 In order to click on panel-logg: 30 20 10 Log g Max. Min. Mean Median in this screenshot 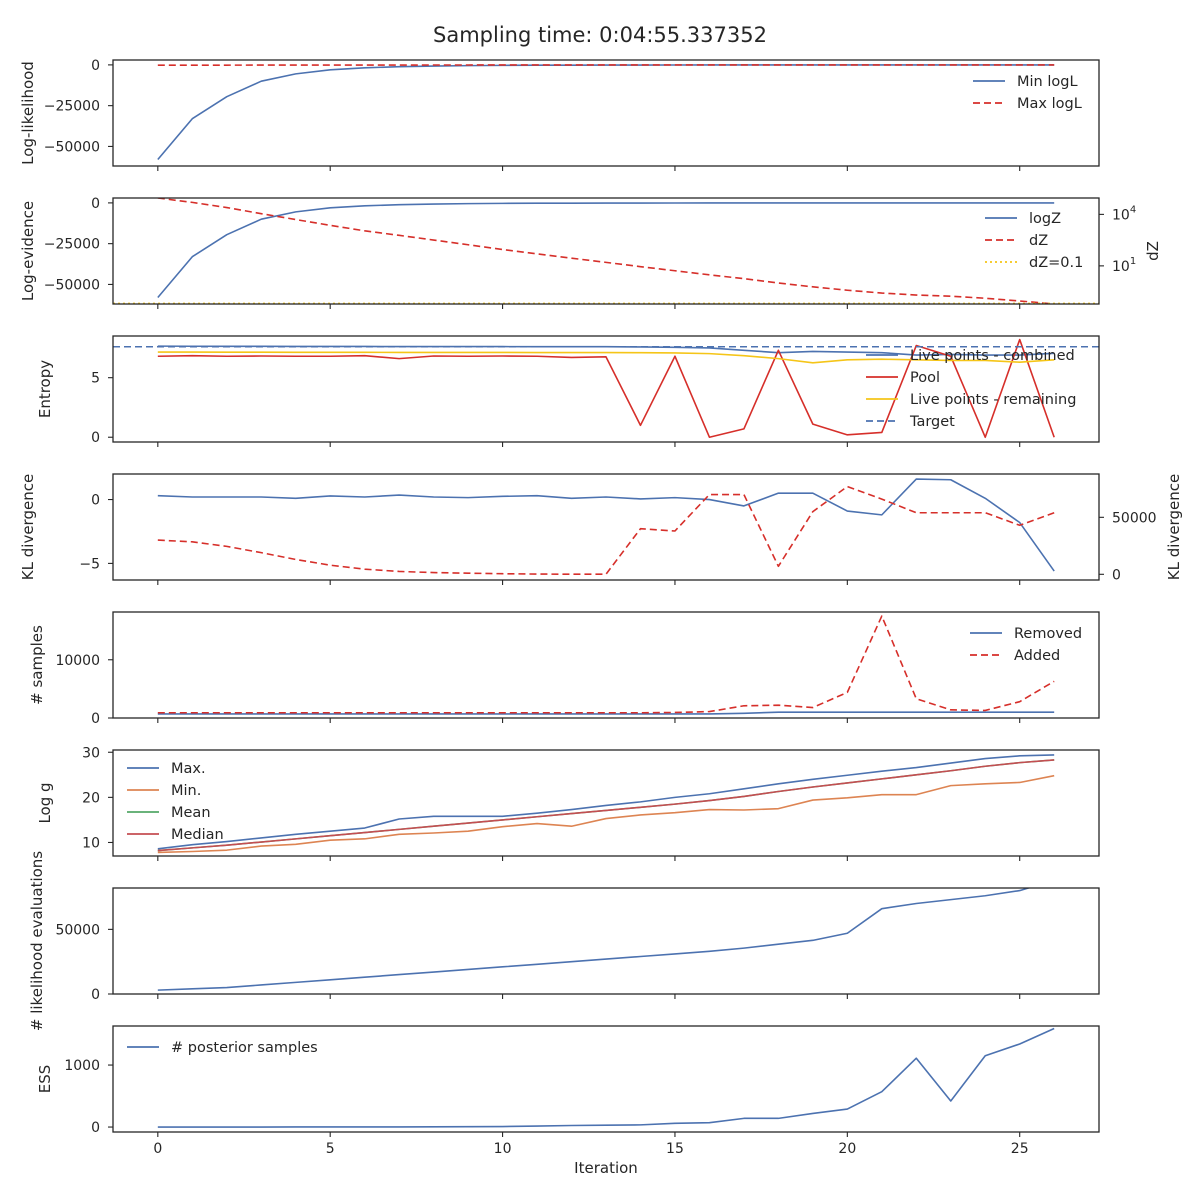, I will do `click(567, 803)`.